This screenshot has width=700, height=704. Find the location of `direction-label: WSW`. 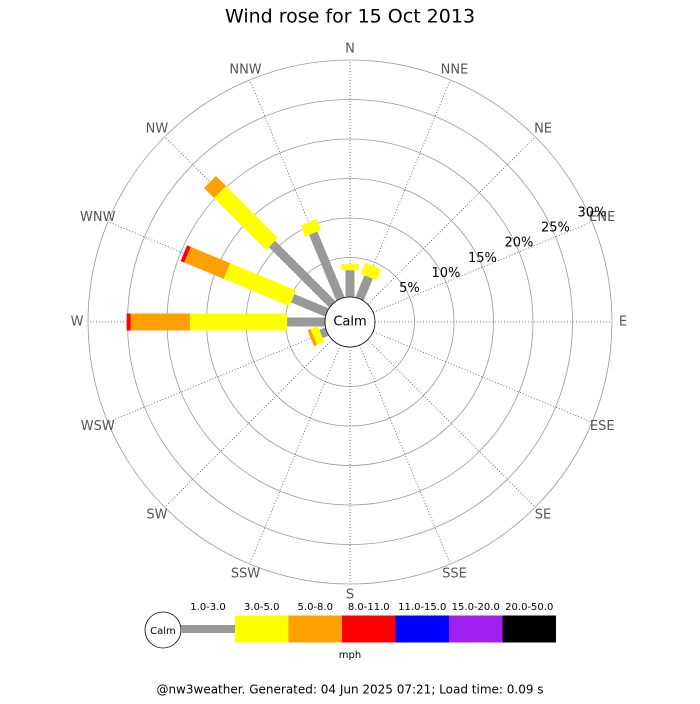

direction-label: WSW is located at coordinates (98, 426).